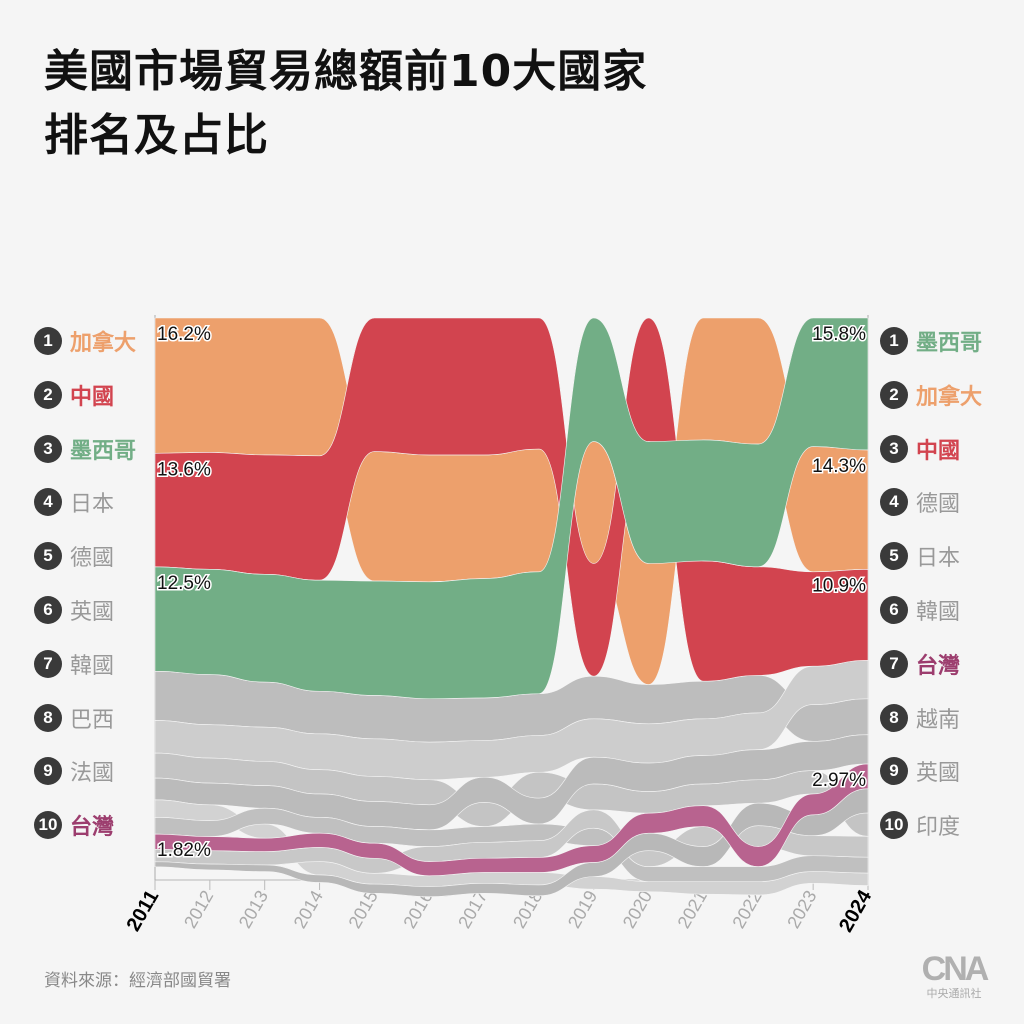 The height and width of the screenshot is (1024, 1024). I want to click on x-tick-label: 2020, so click(637, 909).